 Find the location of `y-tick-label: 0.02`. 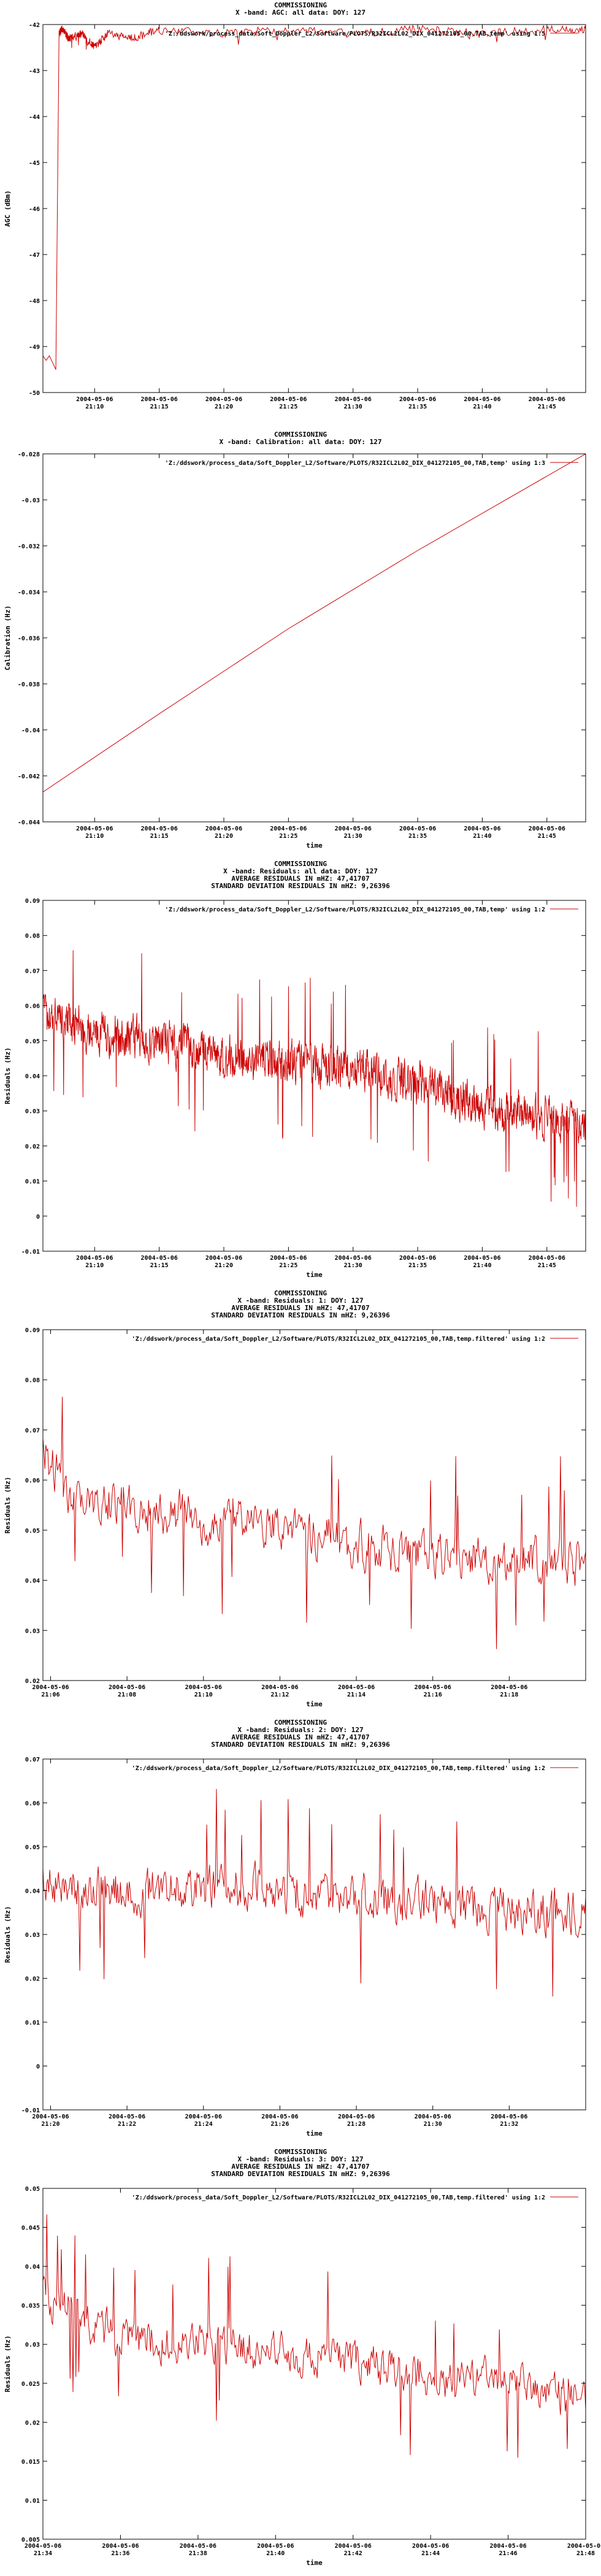

y-tick-label: 0.02 is located at coordinates (33, 1979).